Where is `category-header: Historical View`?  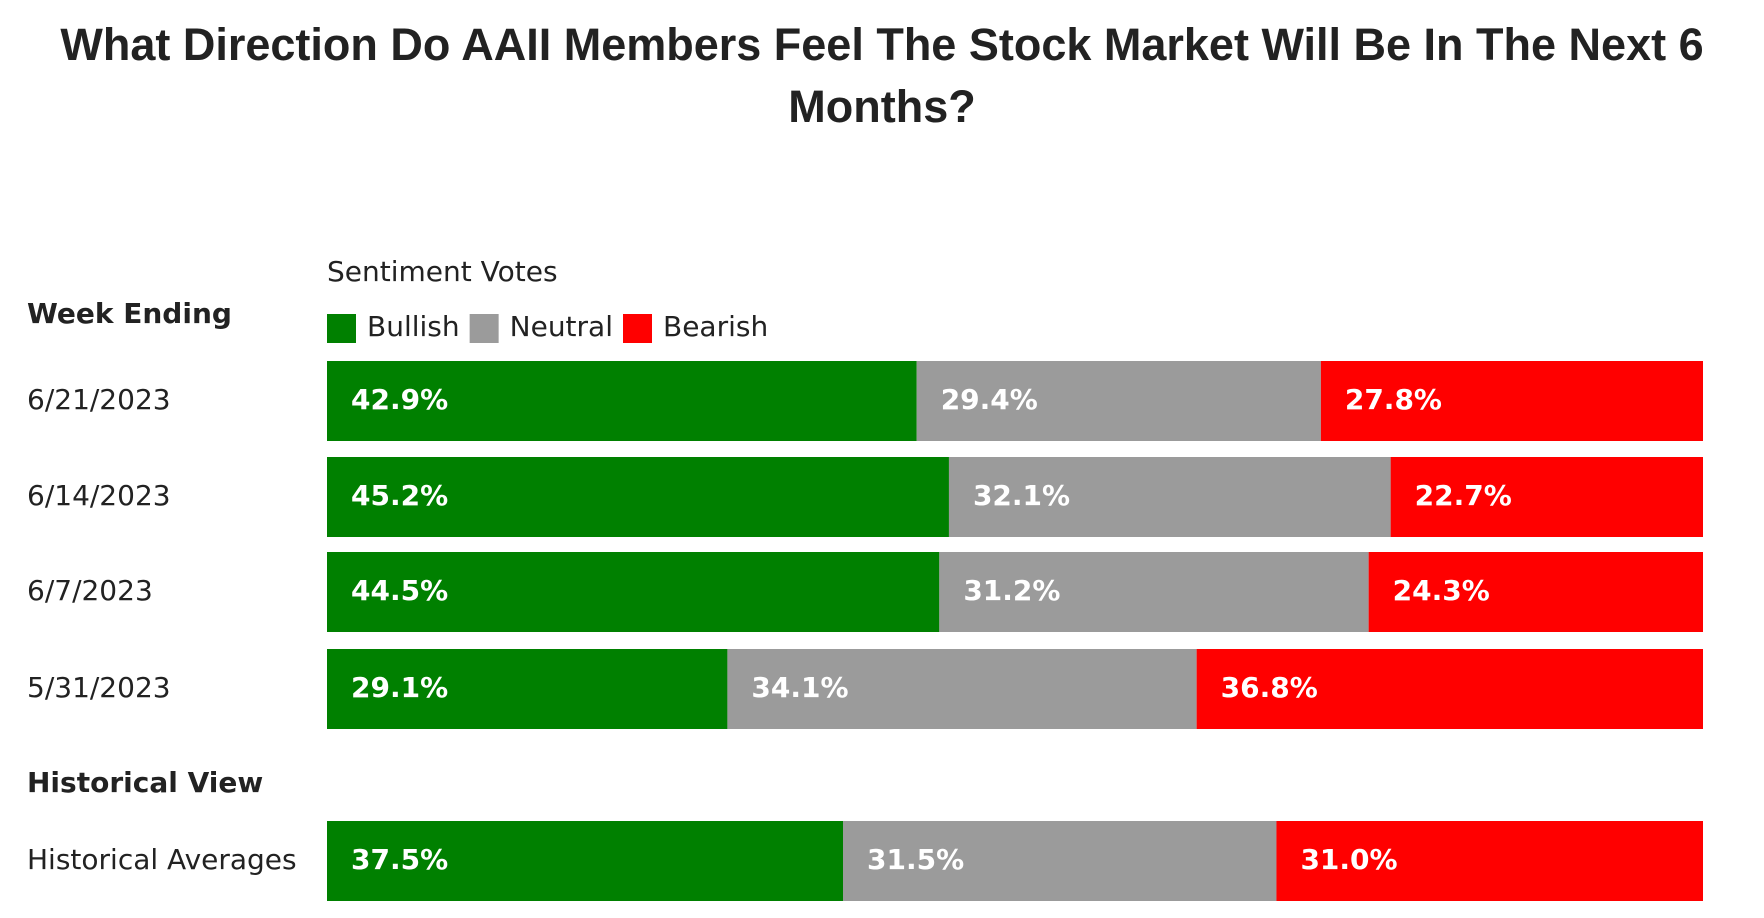 category-header: Historical View is located at coordinates (145, 782).